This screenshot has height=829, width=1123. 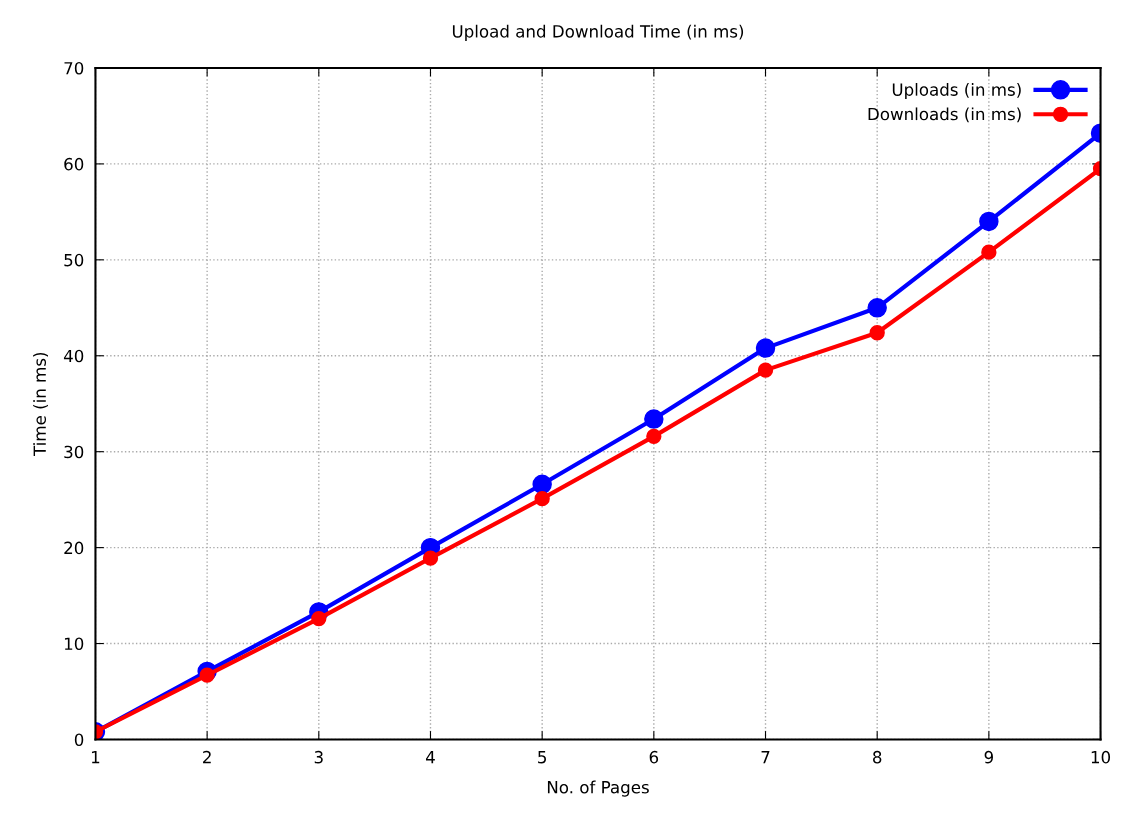 I want to click on chart-title: Upload and Download Time (in ms), so click(x=598, y=32).